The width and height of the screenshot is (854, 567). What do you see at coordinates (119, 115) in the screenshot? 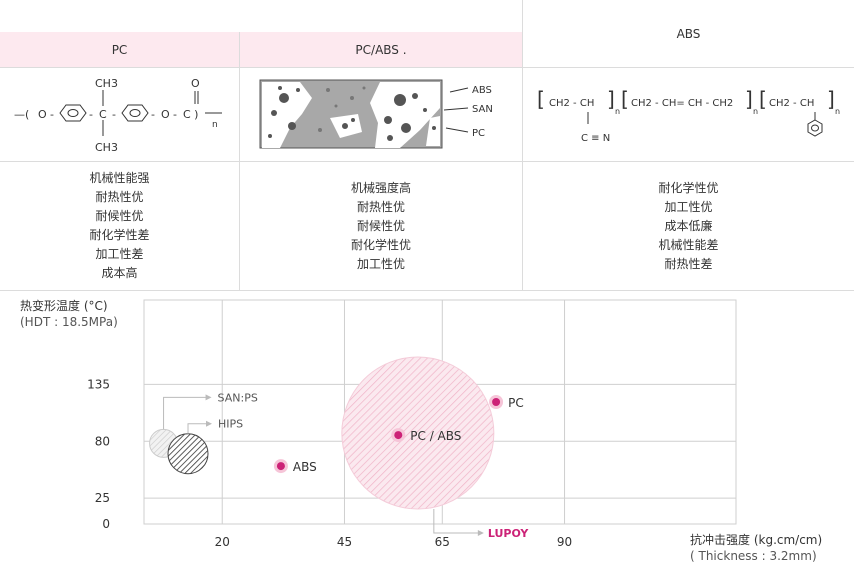
I see `pc-structure-formula: CH3 CH3 O —( O - - C - - O - C ) n` at bounding box center [119, 115].